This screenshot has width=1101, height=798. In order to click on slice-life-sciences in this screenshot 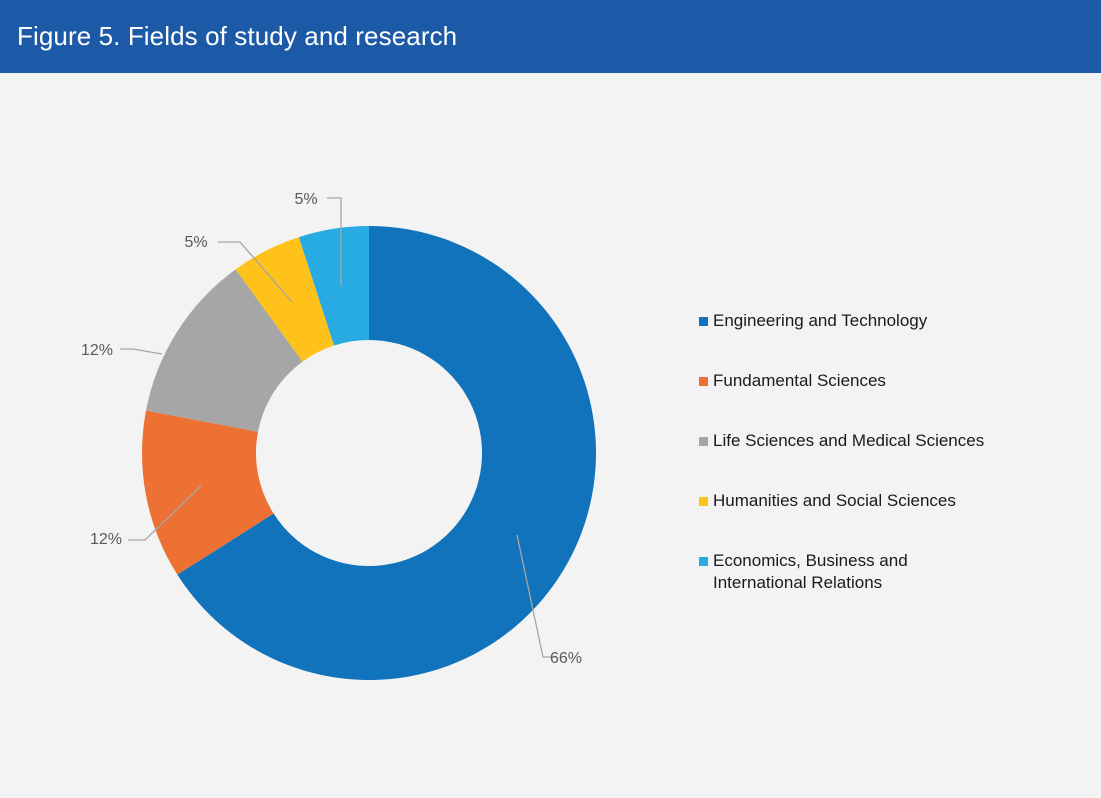, I will do `click(224, 350)`.